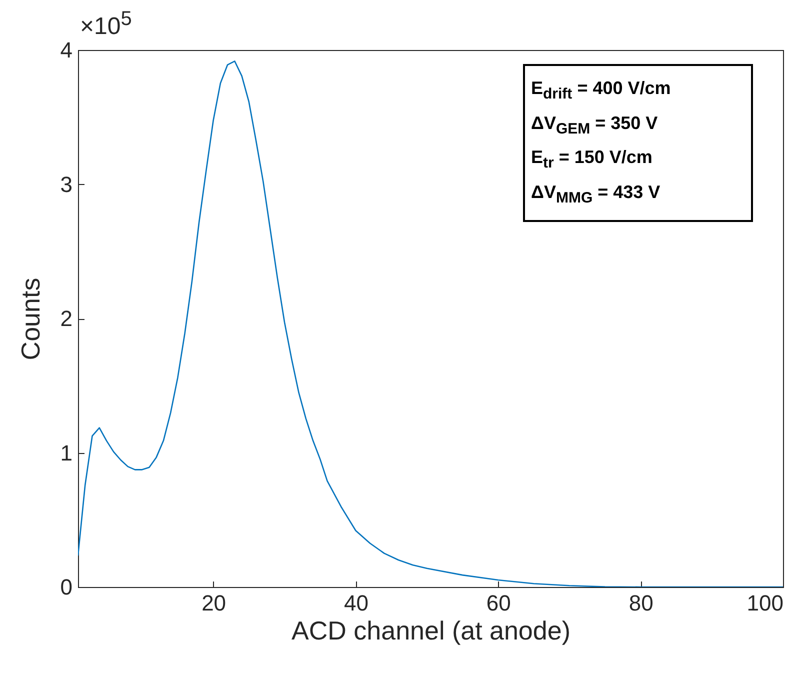 The image size is (811, 677). Describe the element at coordinates (66, 184) in the screenshot. I see `y-tick-label: 3` at that location.